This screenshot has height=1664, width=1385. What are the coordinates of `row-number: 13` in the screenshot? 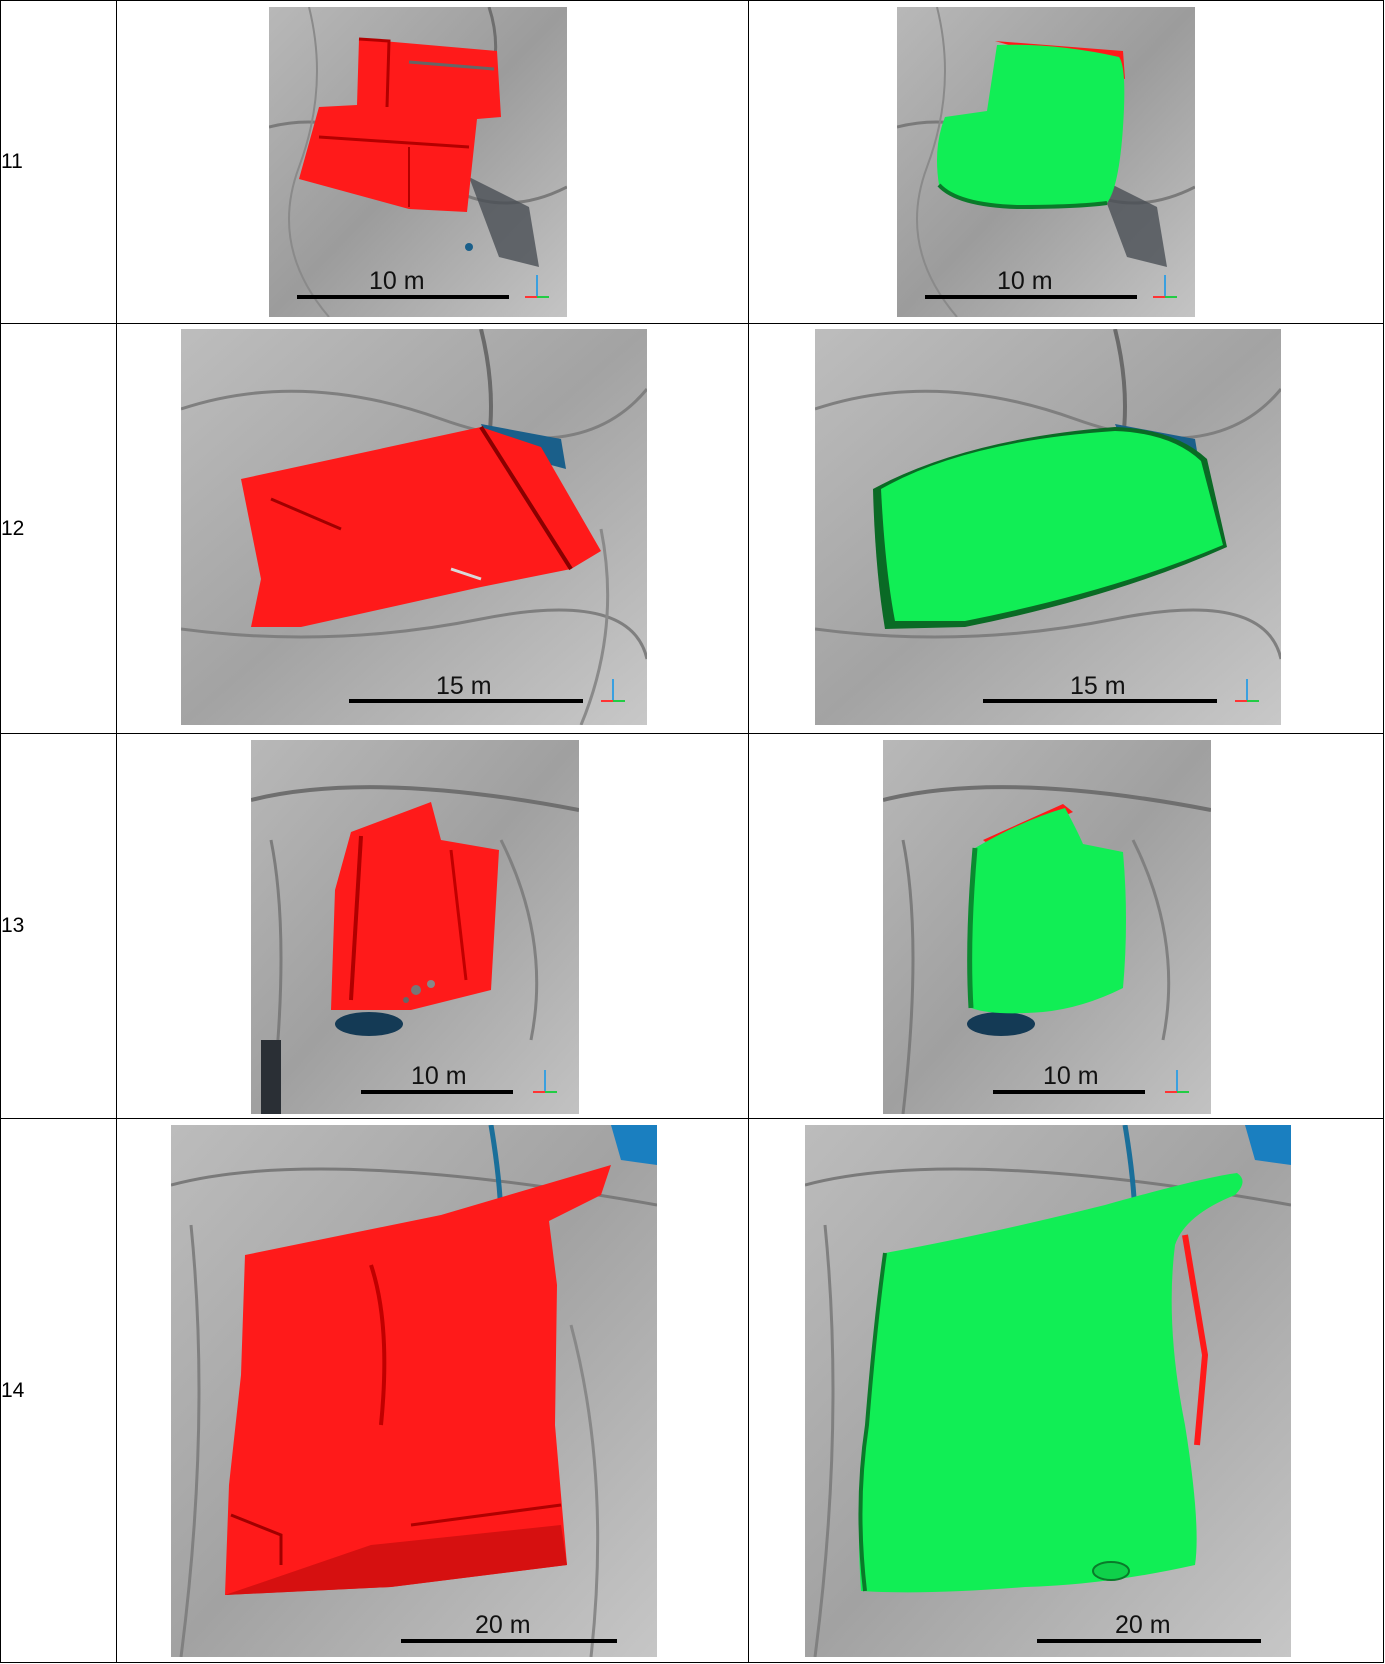 It's located at (58, 926).